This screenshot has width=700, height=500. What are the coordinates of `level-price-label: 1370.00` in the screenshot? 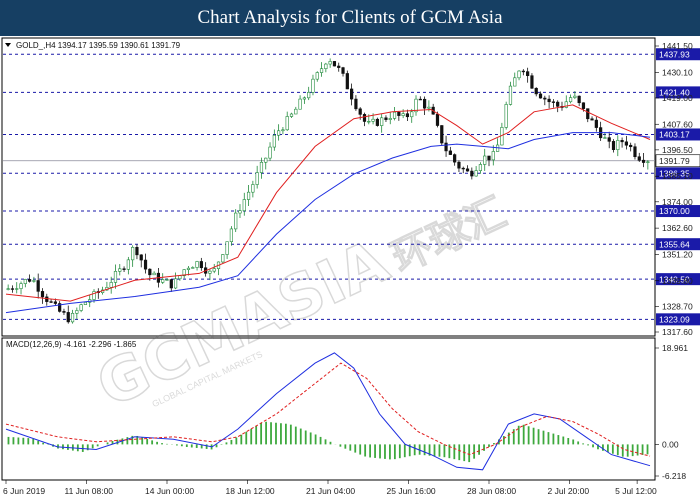 It's located at (674, 211).